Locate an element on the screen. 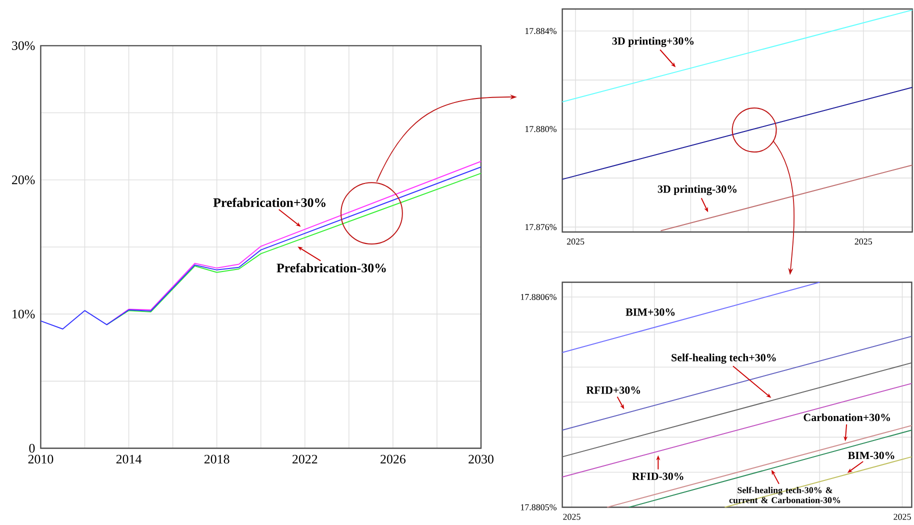 The width and height of the screenshot is (914, 525). annotation: RFID-30% is located at coordinates (658, 476).